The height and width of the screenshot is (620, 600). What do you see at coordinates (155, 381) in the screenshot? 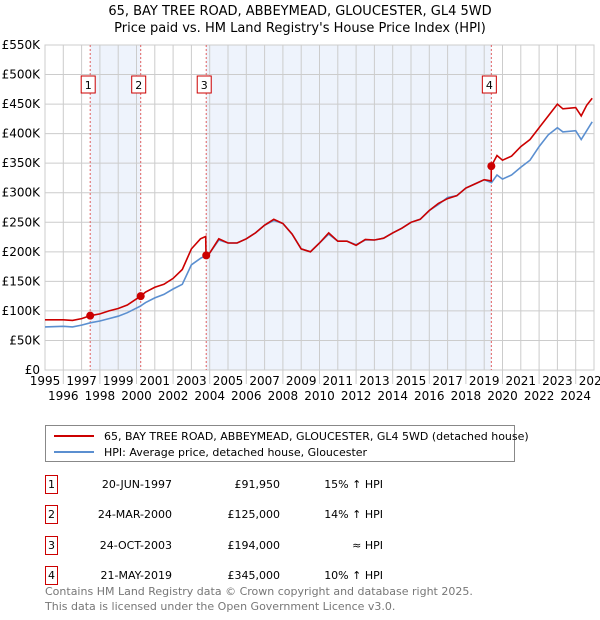
I see `x-tick-label: 2001` at bounding box center [155, 381].